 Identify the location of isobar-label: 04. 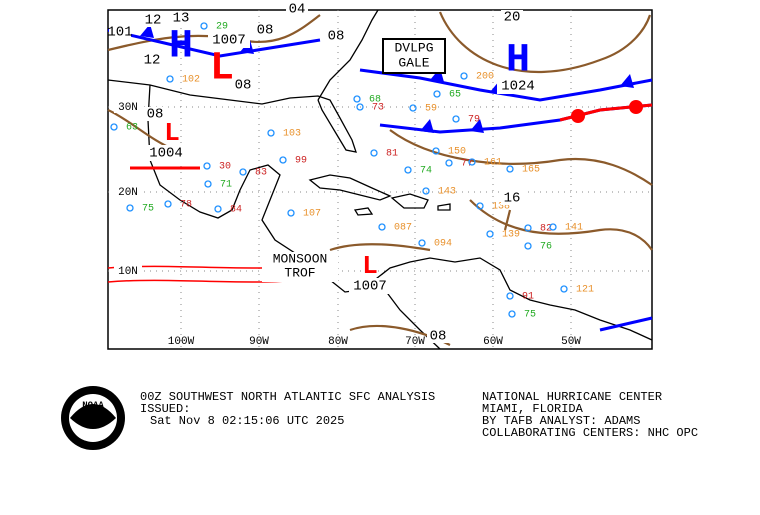
(297, 10).